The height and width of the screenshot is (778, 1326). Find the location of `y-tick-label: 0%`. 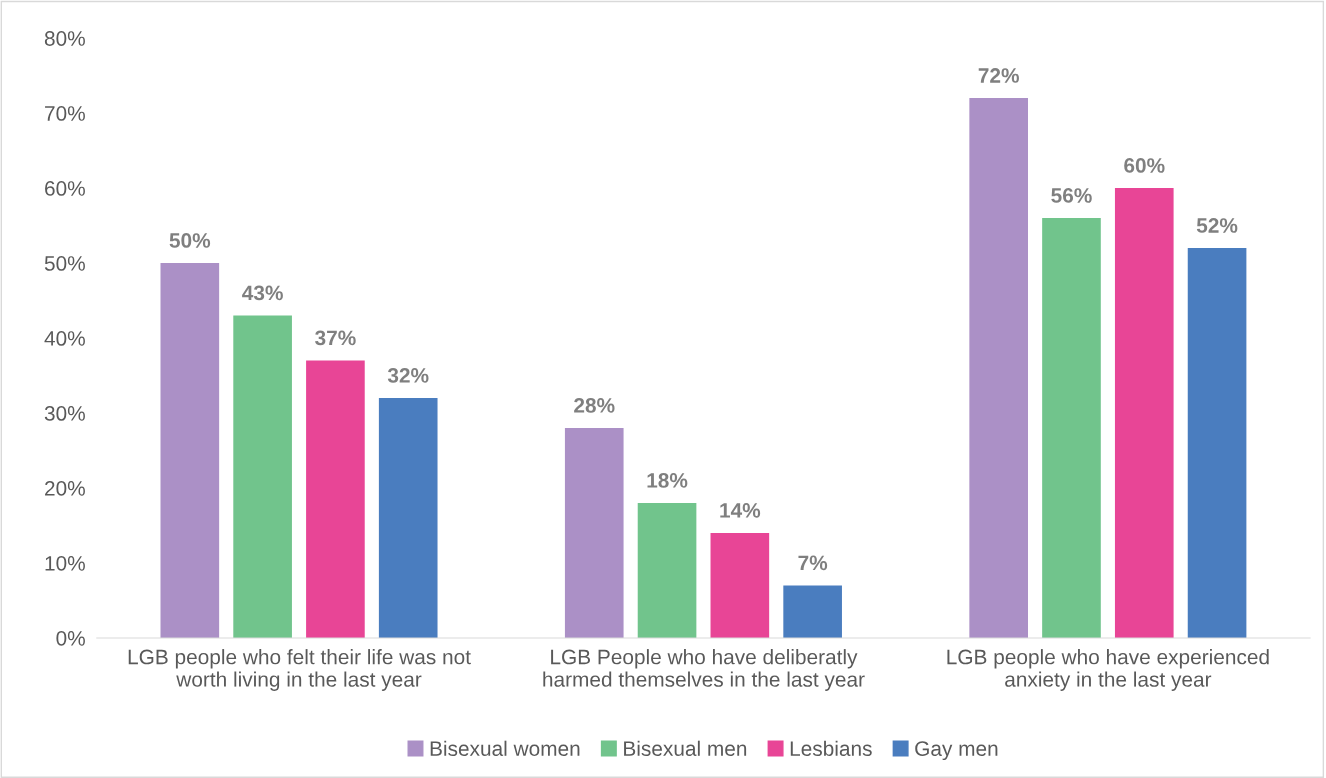

y-tick-label: 0% is located at coordinates (70, 638).